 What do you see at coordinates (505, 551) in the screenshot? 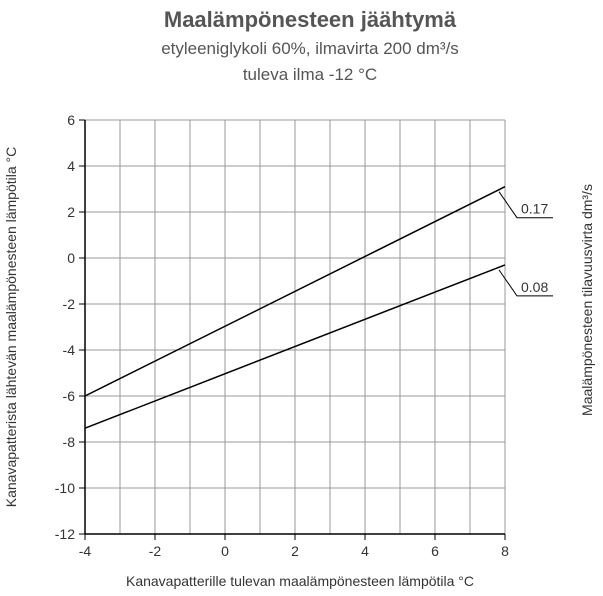
I see `x-tick-label: 8` at bounding box center [505, 551].